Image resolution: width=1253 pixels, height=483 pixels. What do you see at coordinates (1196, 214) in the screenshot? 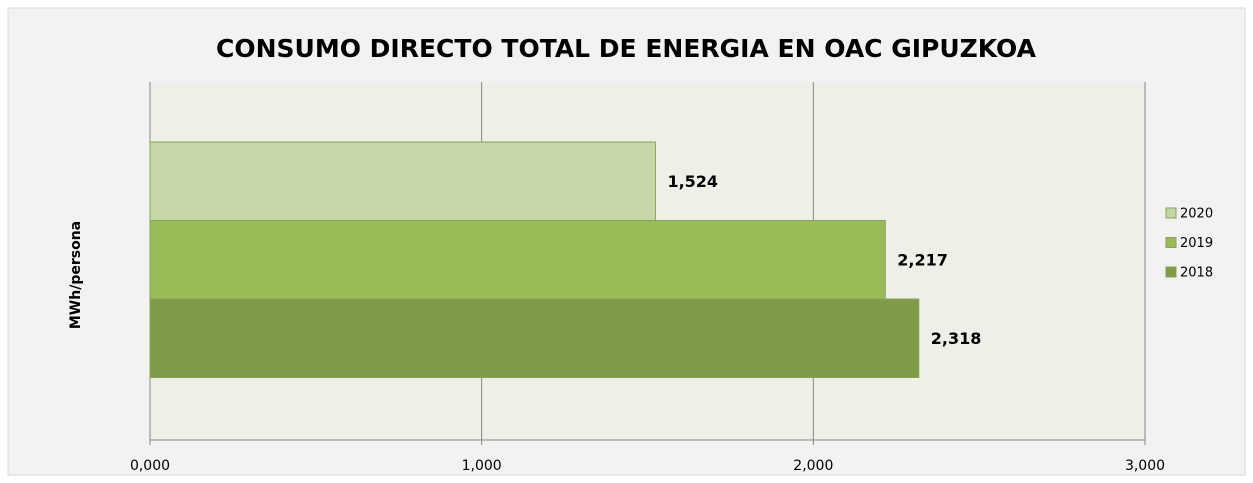
I see `legend-label: 2020` at bounding box center [1196, 214].